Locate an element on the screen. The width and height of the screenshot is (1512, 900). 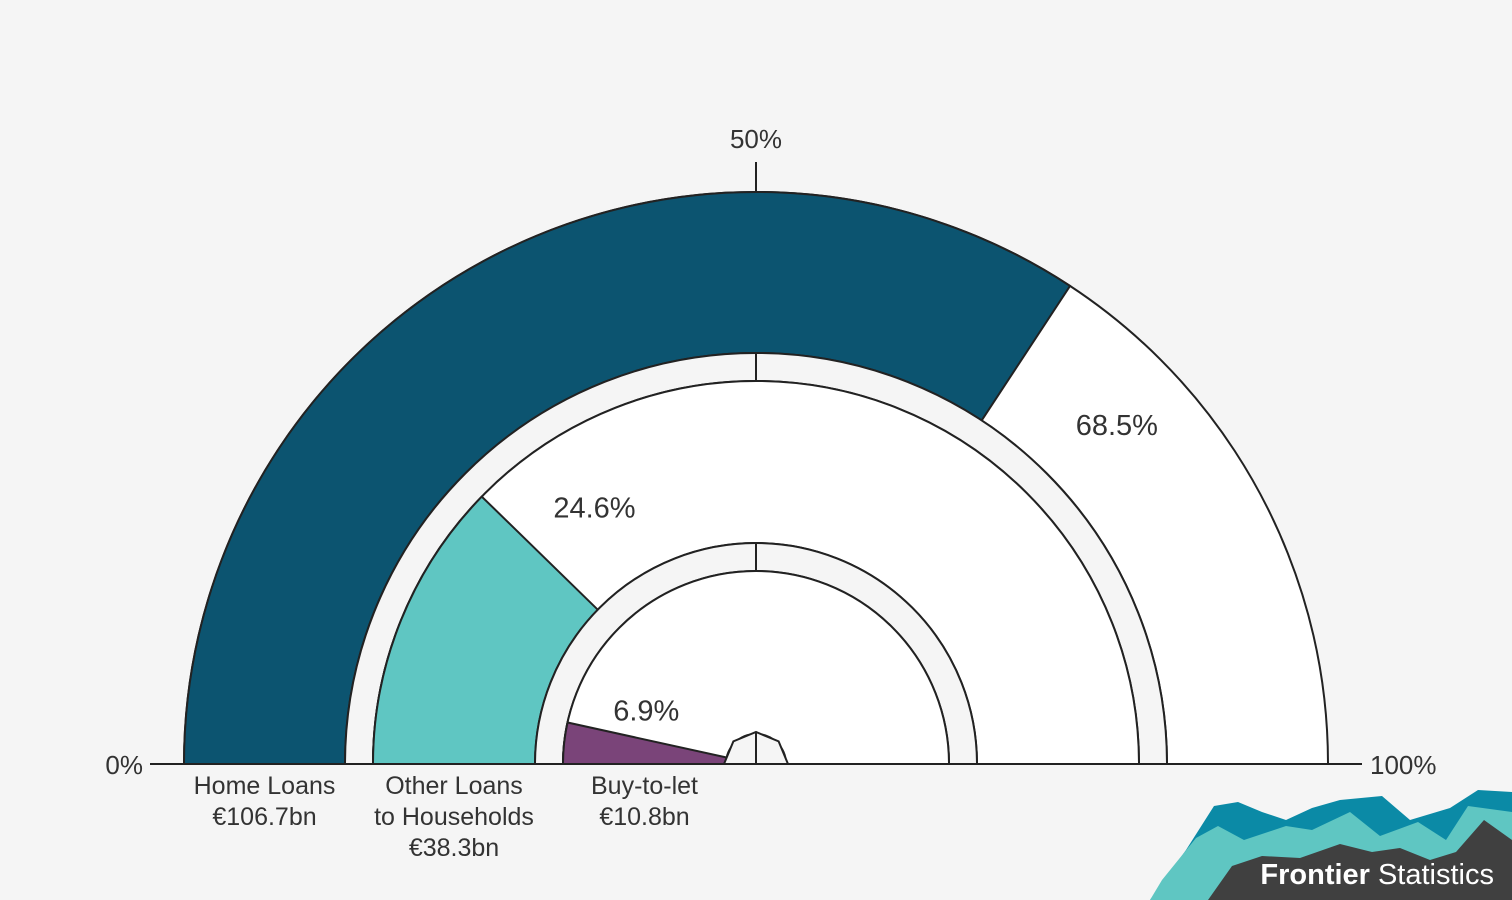
logo-text-regular: Statistics is located at coordinates (1436, 875).